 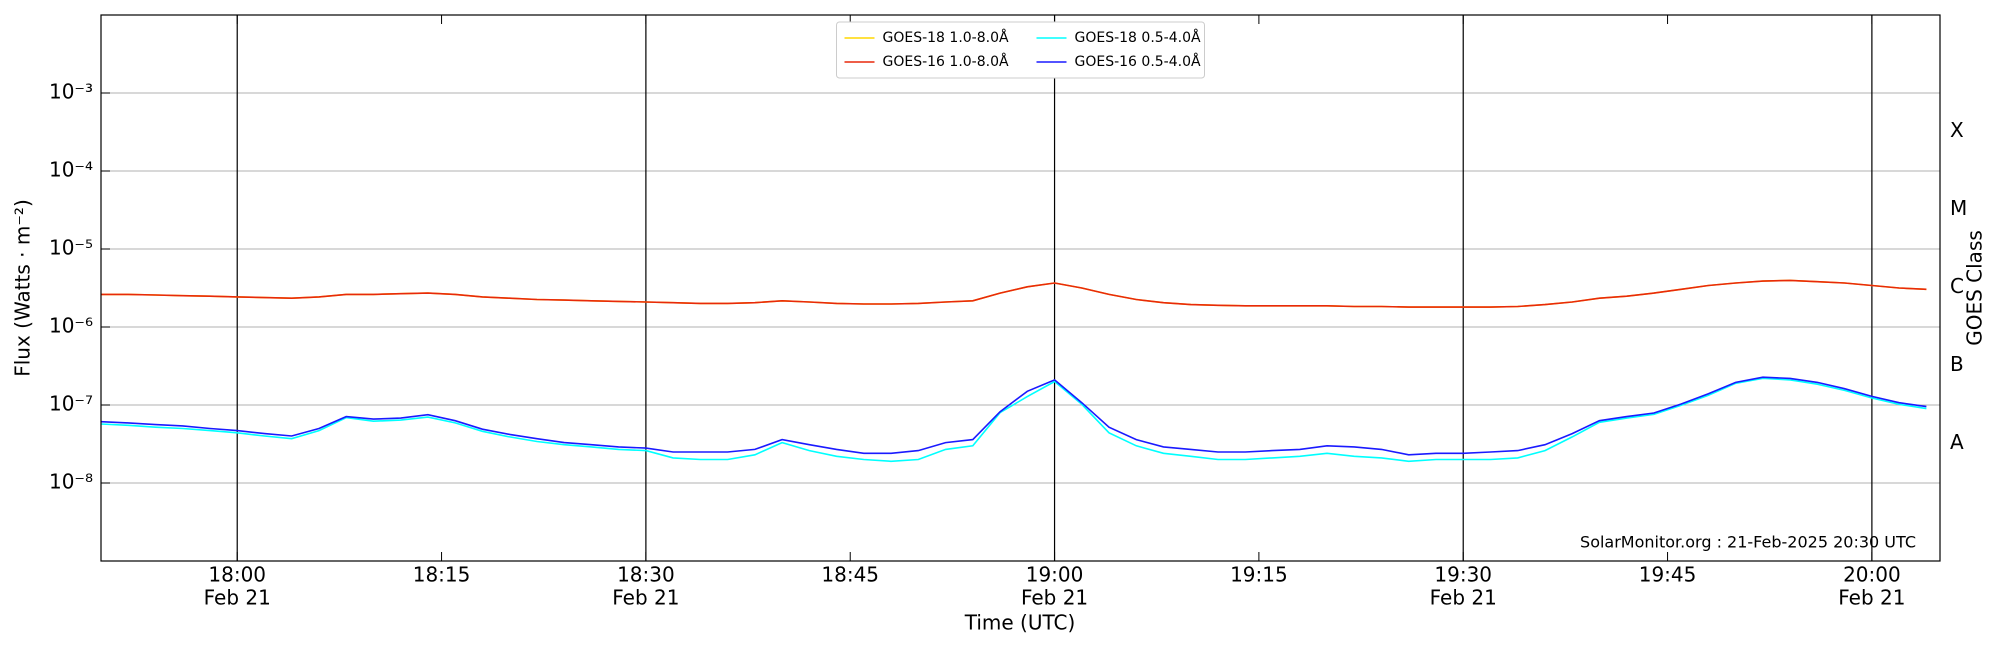 What do you see at coordinates (1957, 364) in the screenshot?
I see `y2-tick-label: B` at bounding box center [1957, 364].